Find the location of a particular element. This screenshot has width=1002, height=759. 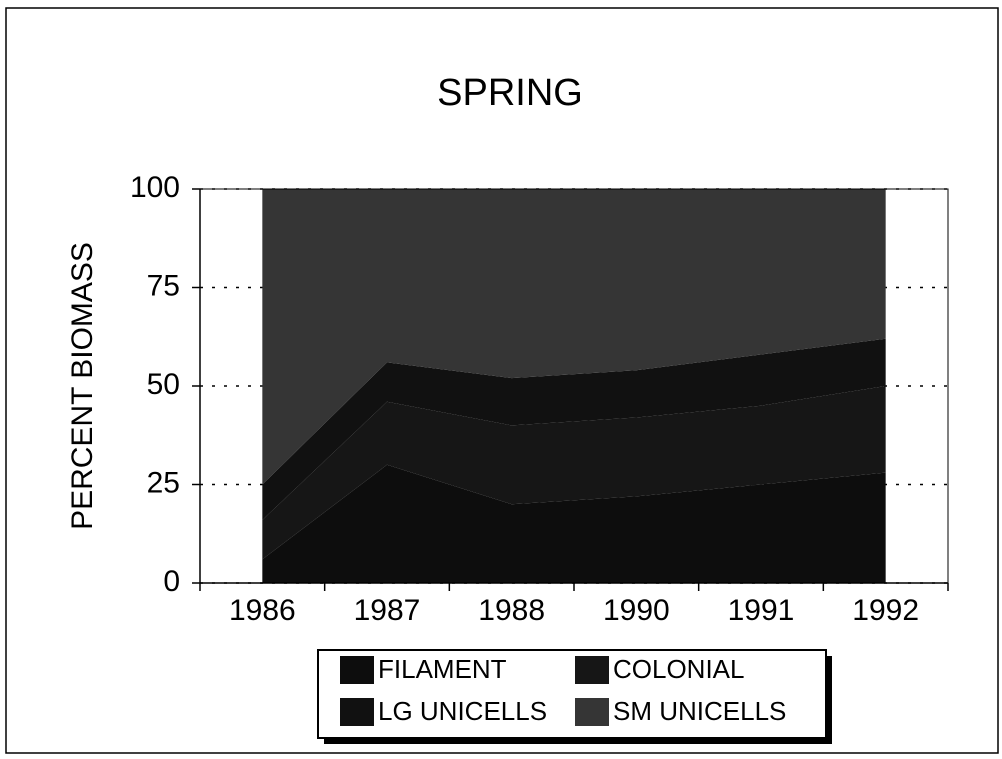

legend-label: FILAMENT is located at coordinates (442, 669).